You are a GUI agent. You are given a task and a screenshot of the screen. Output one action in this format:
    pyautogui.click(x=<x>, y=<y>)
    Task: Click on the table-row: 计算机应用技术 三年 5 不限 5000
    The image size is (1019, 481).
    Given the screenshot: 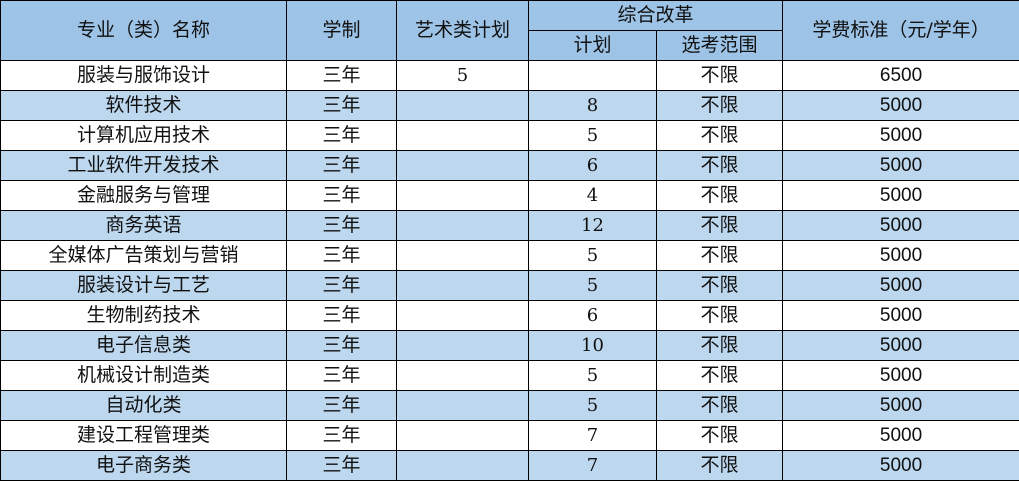 What is the action you would take?
    pyautogui.click(x=509, y=135)
    